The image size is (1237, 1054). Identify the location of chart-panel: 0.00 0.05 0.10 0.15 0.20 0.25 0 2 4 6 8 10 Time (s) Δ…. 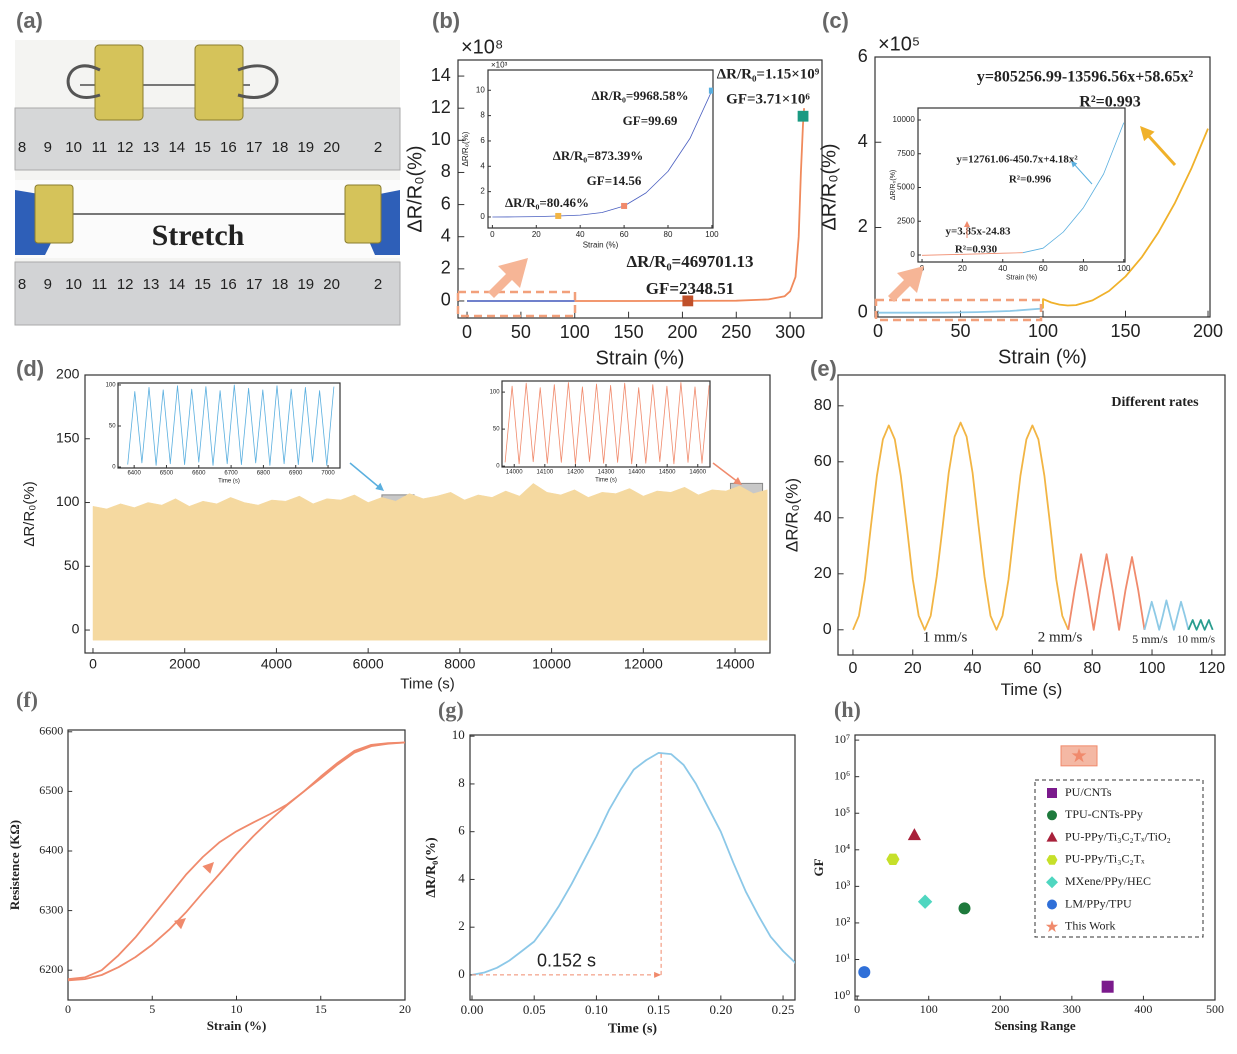
(610, 866).